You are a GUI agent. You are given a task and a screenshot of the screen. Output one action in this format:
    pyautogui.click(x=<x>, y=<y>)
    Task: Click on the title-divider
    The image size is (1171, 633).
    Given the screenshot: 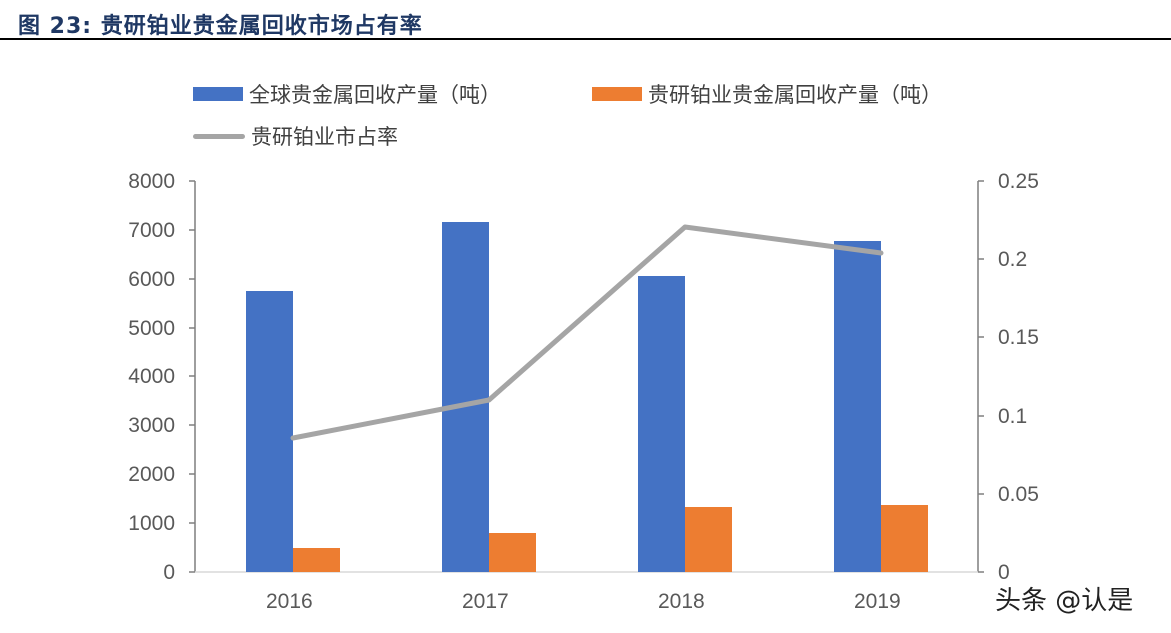 What is the action you would take?
    pyautogui.click(x=585, y=39)
    